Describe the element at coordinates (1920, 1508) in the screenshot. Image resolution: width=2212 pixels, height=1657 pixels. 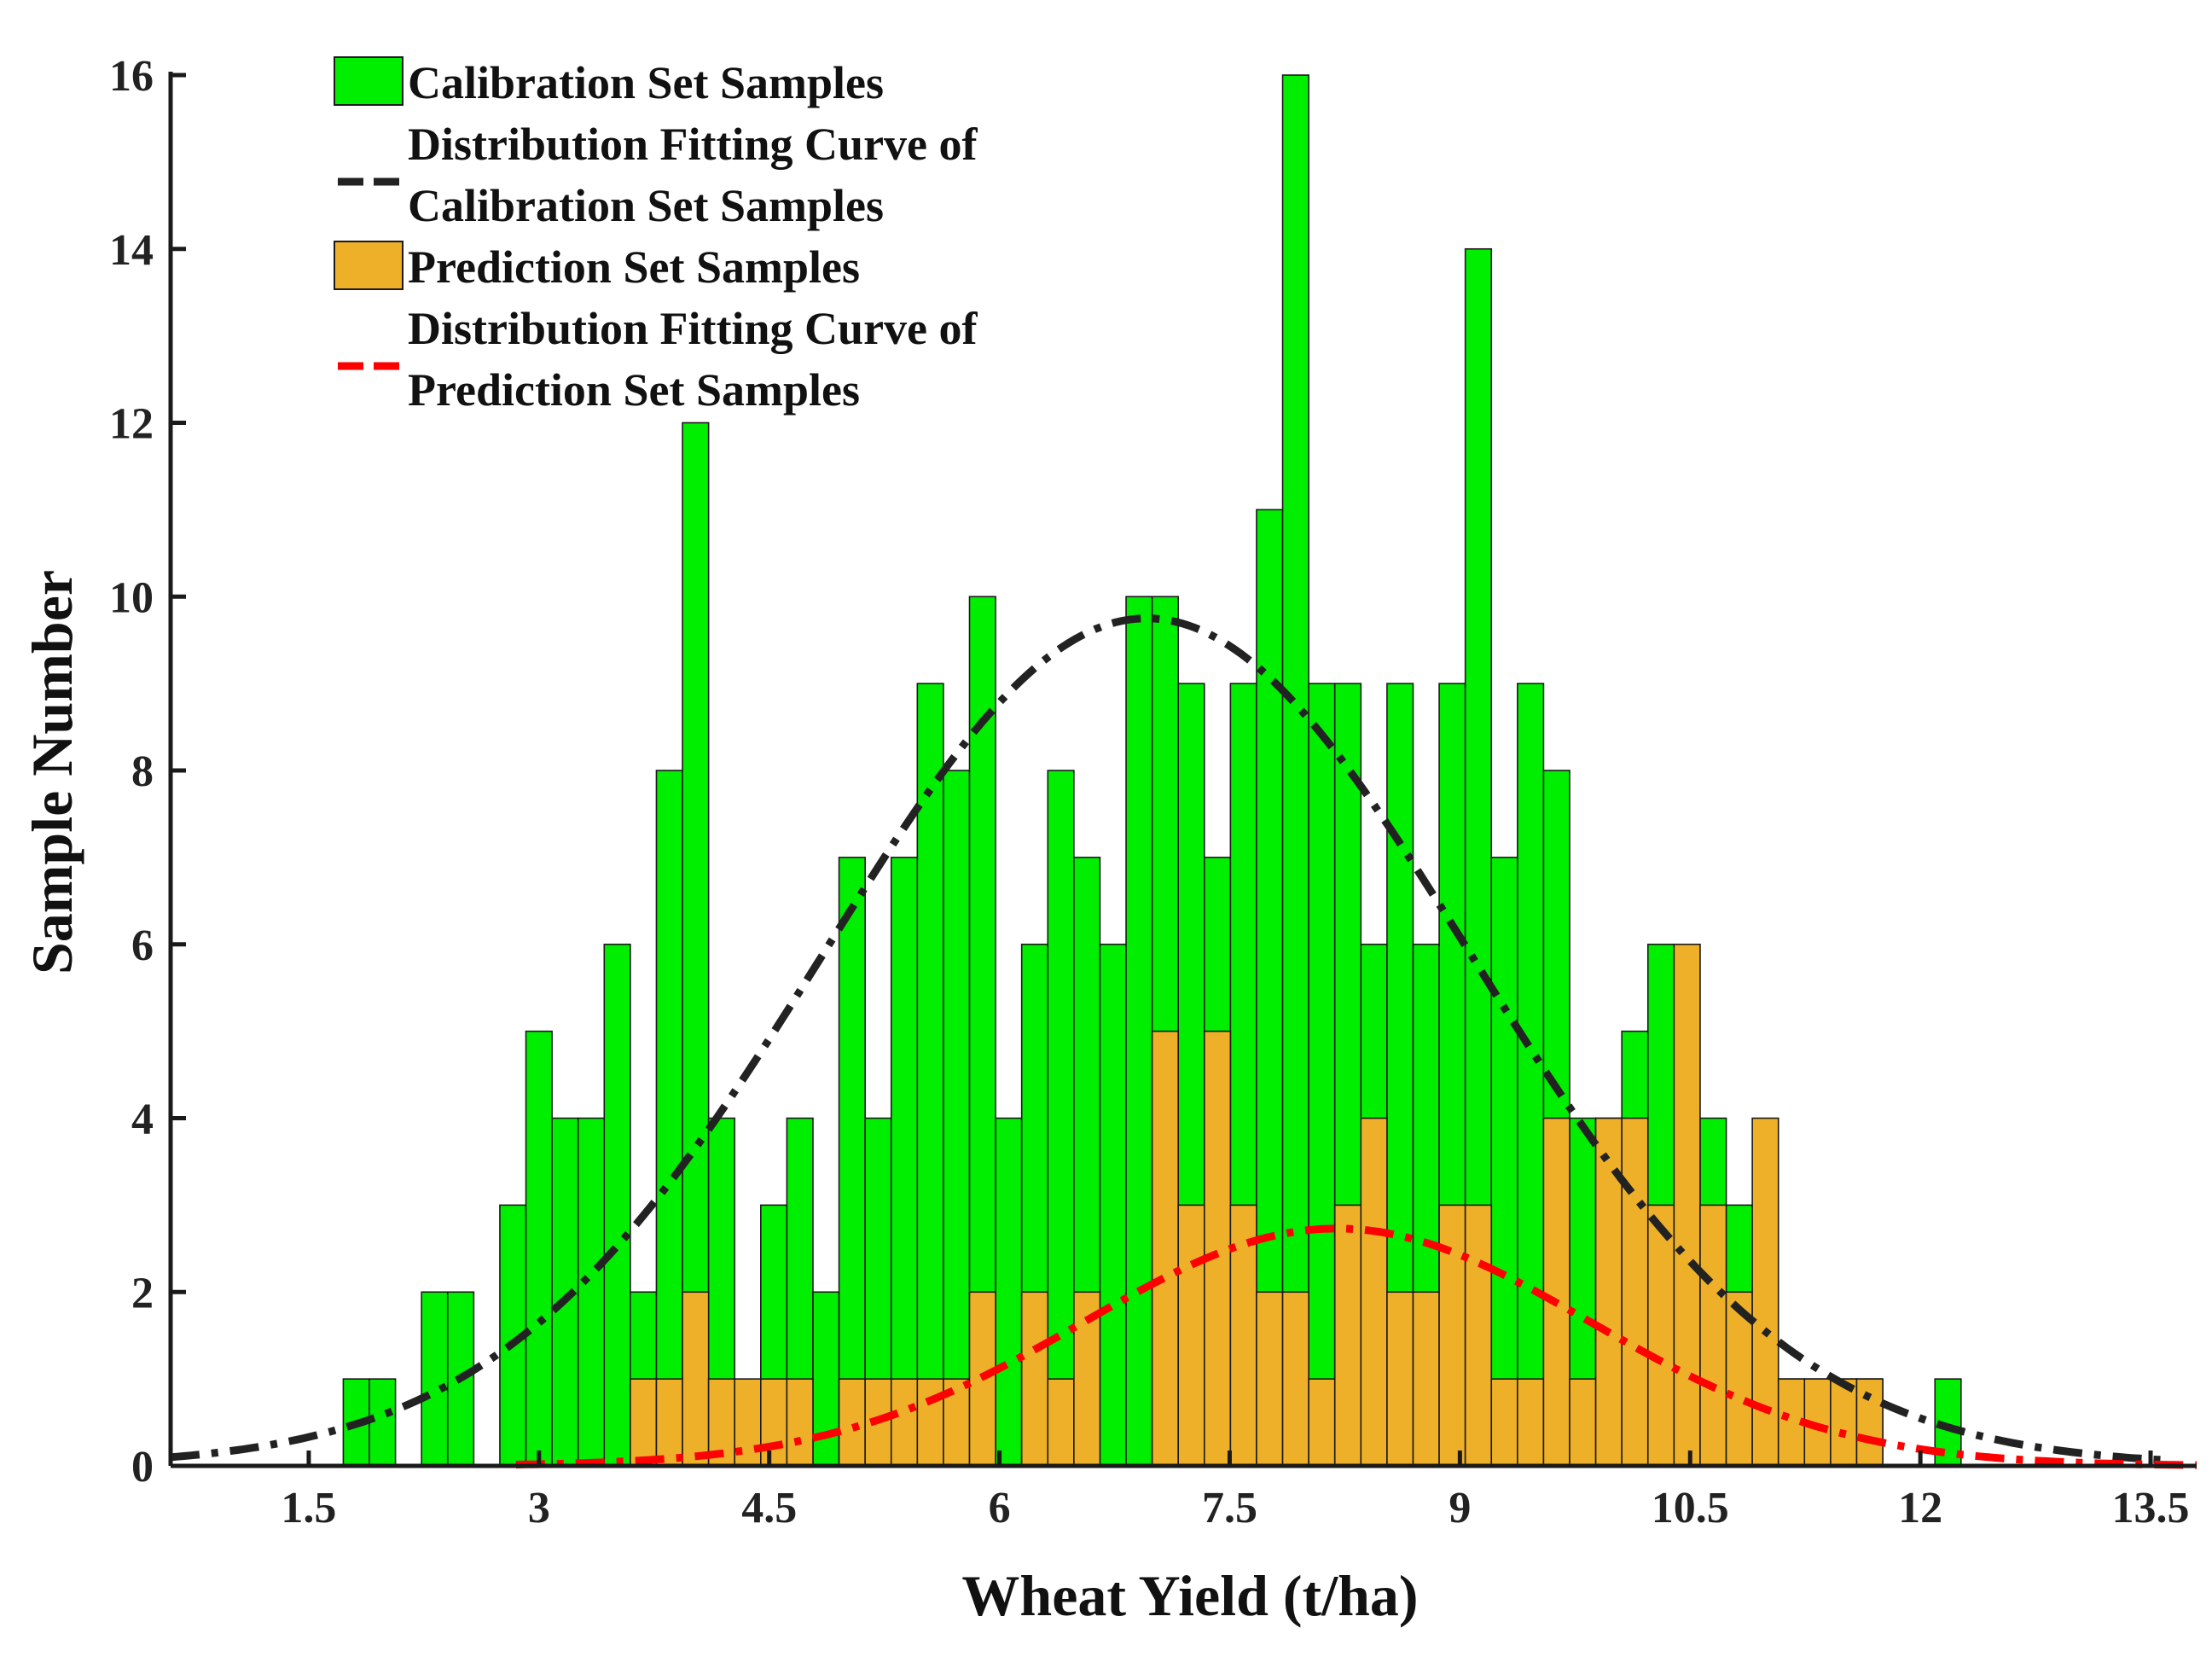
I see `x-tick-label: 12` at that location.